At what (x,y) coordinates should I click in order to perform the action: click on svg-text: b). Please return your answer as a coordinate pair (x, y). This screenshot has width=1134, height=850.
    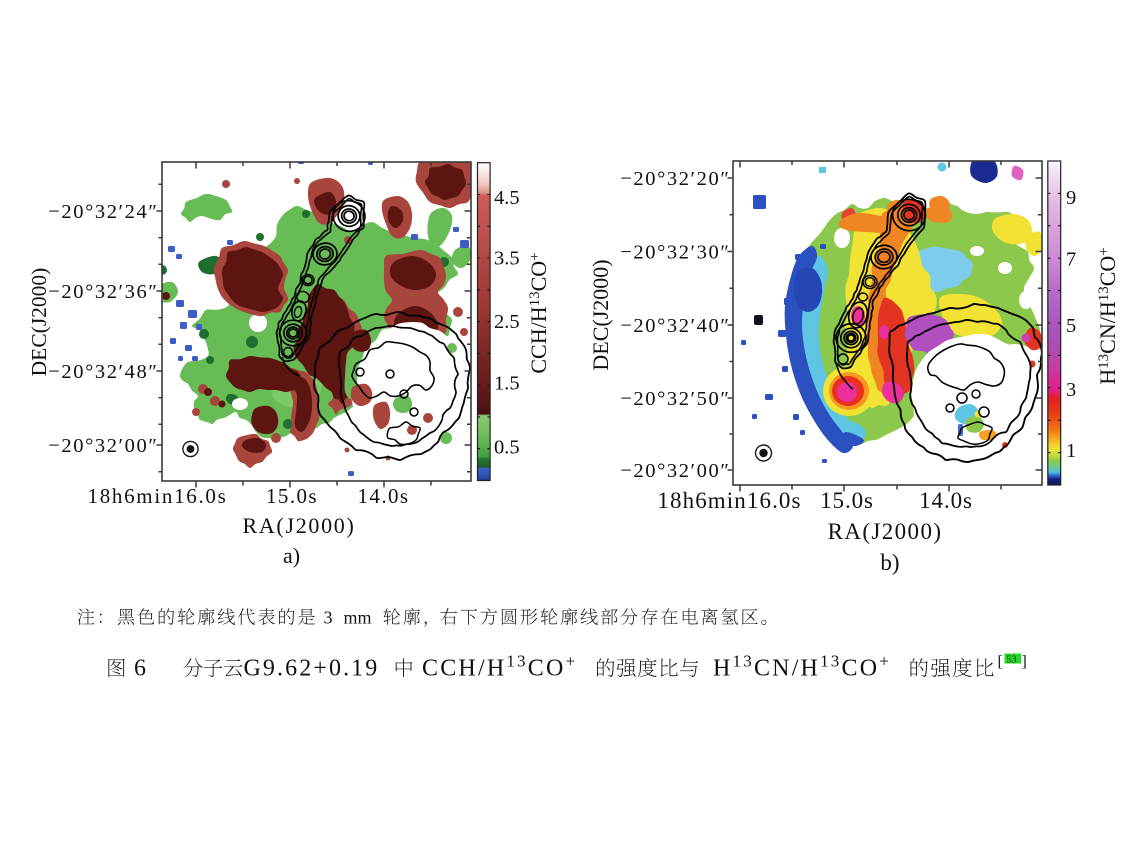
    Looking at the image, I should click on (889, 562).